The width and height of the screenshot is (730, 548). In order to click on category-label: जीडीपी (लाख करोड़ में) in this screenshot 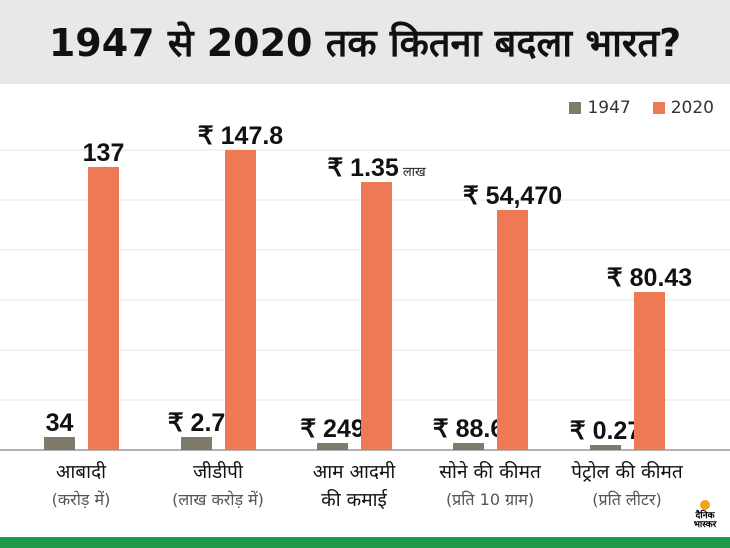, I will do `click(218, 486)`.